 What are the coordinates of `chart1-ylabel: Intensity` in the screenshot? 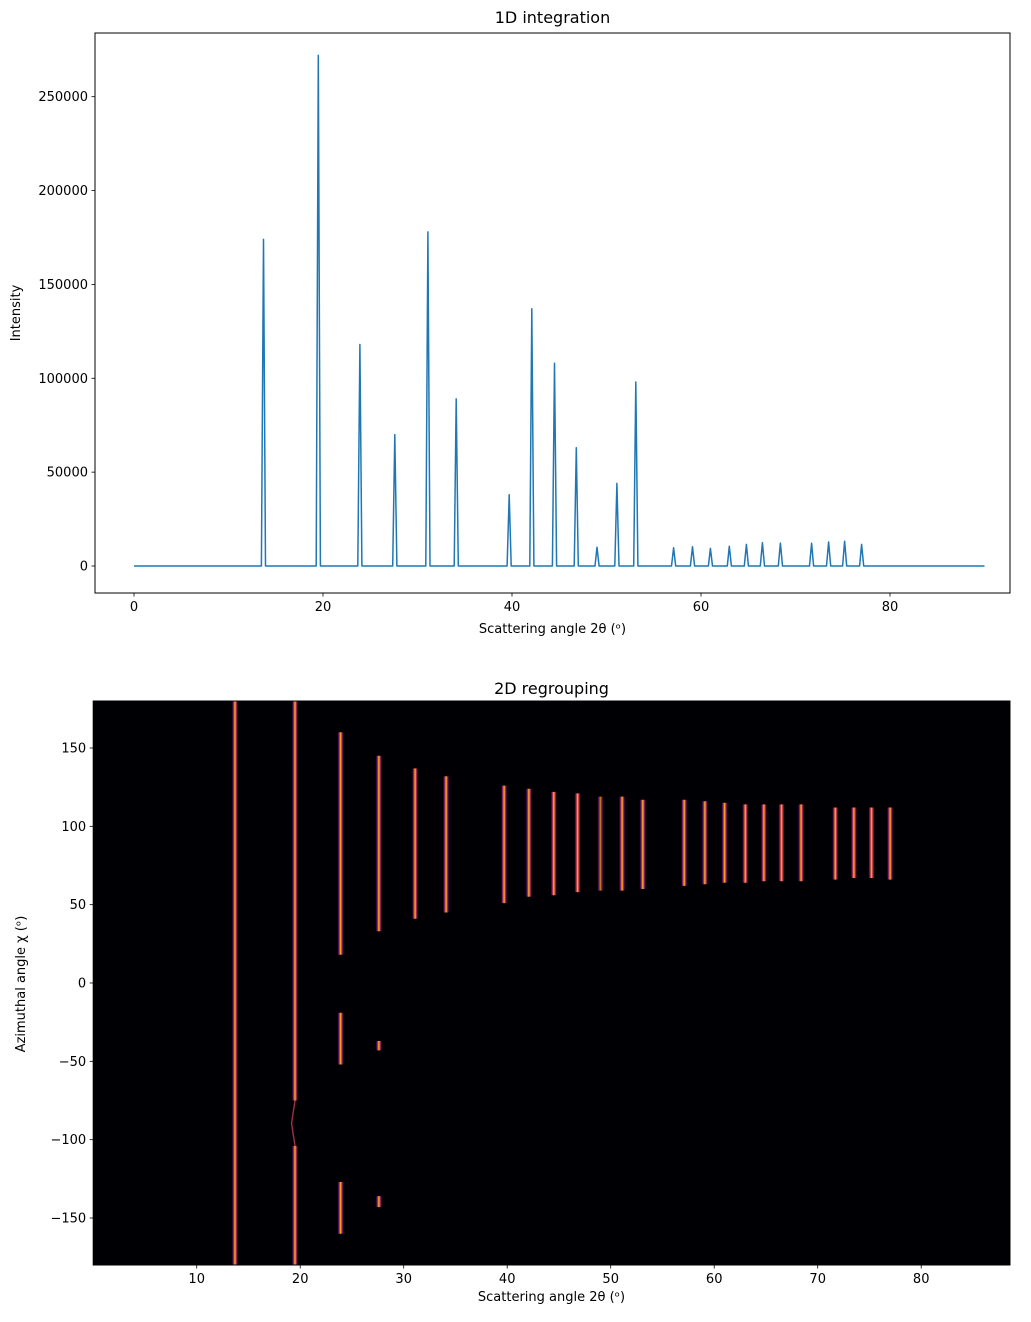 It's located at (16, 312).